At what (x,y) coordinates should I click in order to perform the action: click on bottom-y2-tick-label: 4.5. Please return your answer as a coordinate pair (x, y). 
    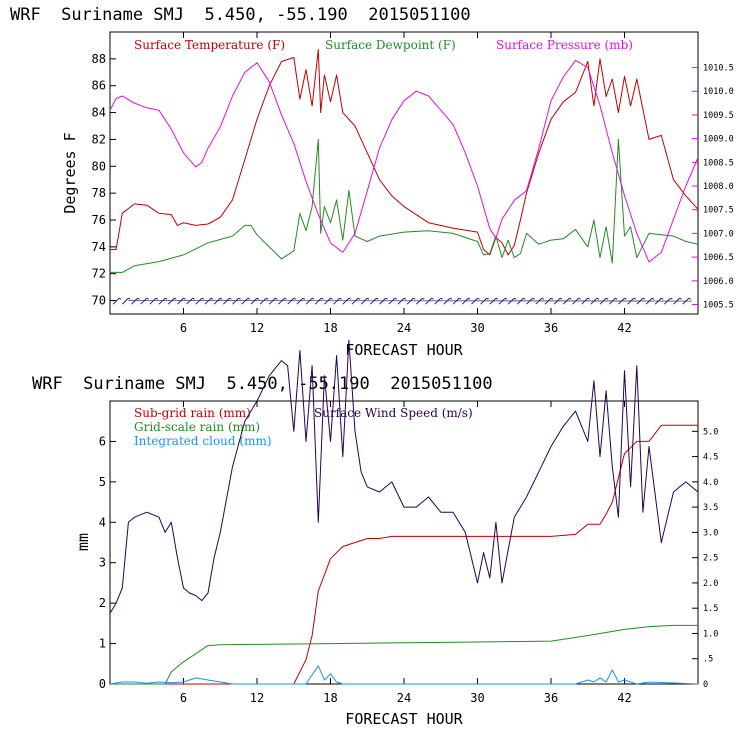
    Looking at the image, I should click on (710, 458).